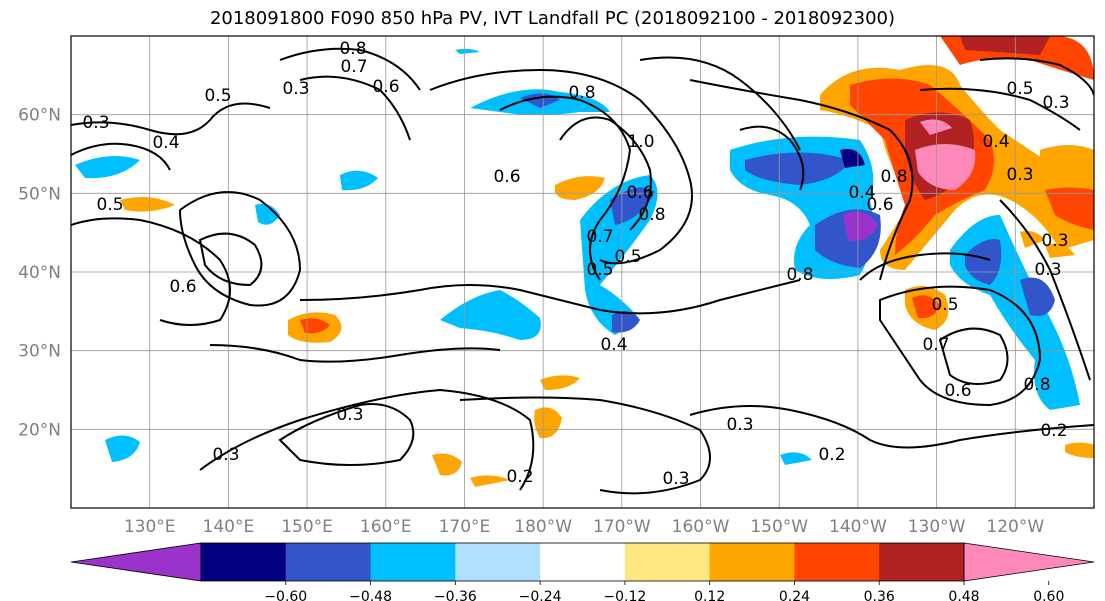 The height and width of the screenshot is (601, 1105). What do you see at coordinates (1015, 527) in the screenshot?
I see `longitude-tick-label: 120°W` at bounding box center [1015, 527].